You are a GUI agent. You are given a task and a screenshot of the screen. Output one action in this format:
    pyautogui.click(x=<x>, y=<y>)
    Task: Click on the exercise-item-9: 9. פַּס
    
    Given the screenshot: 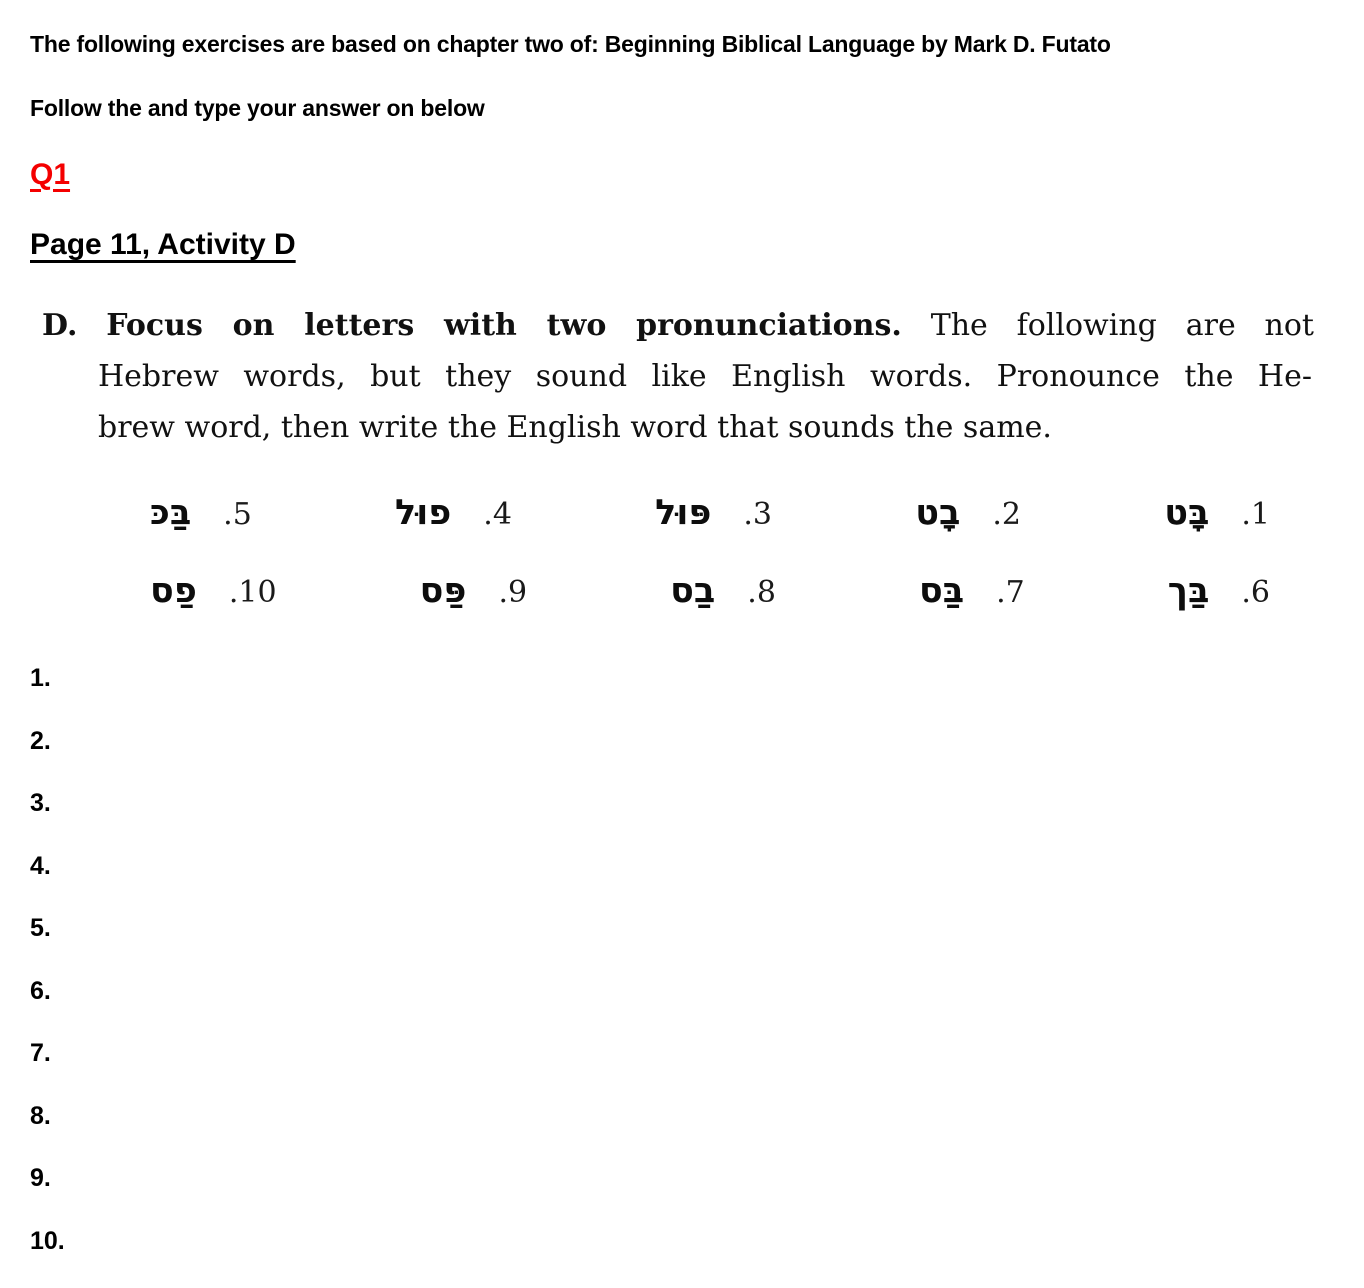 What is the action you would take?
    pyautogui.click(x=473, y=591)
    